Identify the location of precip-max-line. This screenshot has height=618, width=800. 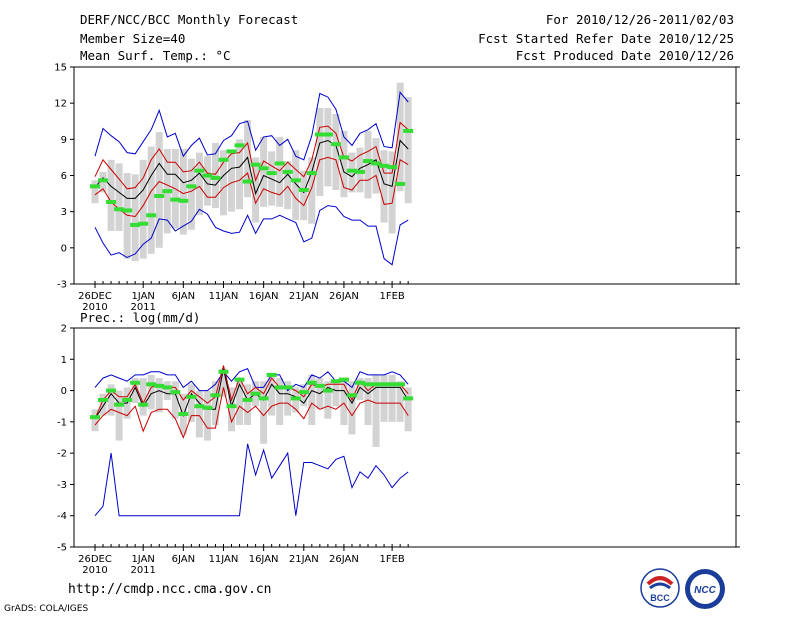
(251, 380).